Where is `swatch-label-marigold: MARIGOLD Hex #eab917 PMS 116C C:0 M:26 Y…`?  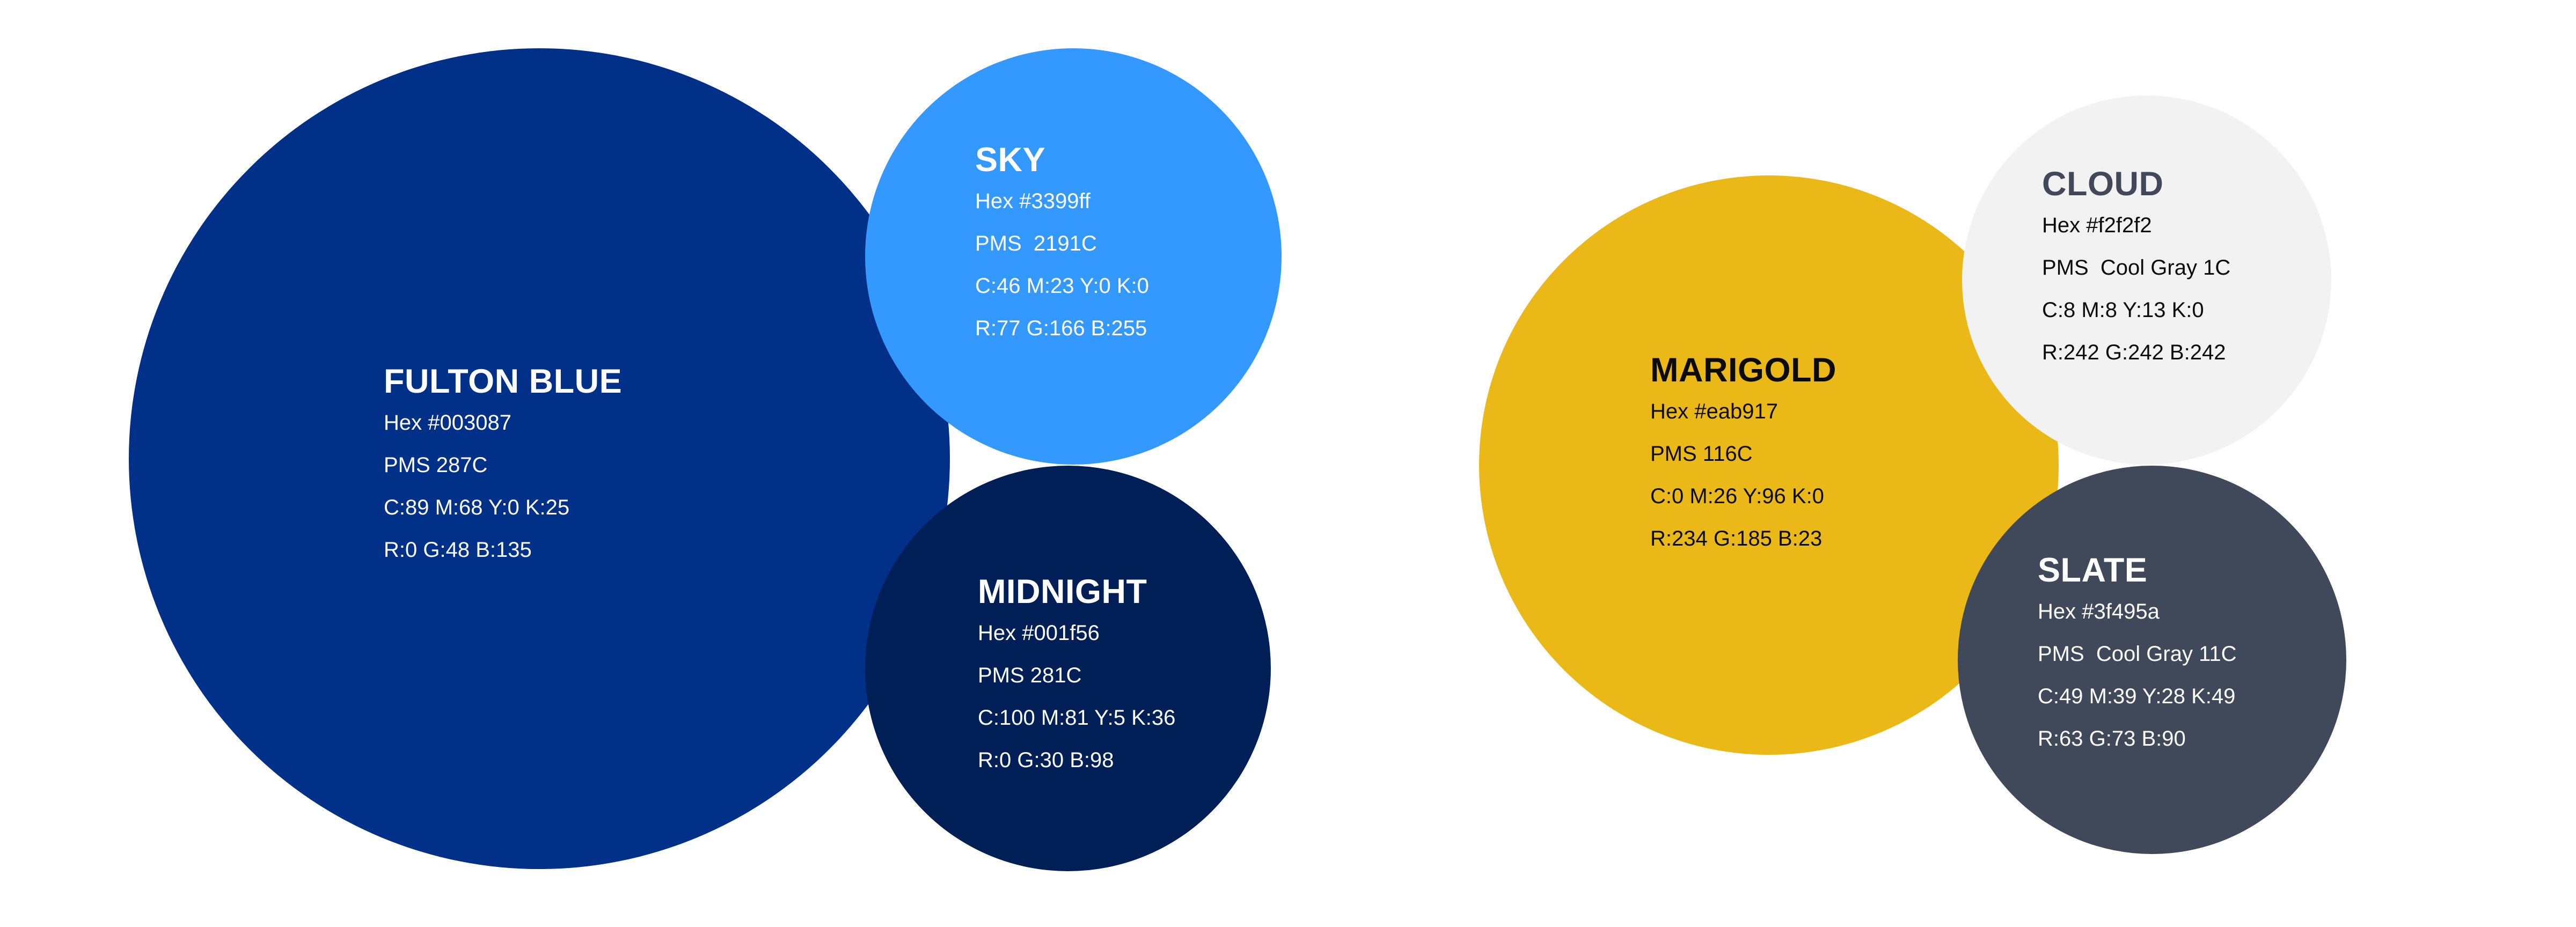 swatch-label-marigold: MARIGOLD Hex #eab917 PMS 116C C:0 M:26 Y… is located at coordinates (1743, 455).